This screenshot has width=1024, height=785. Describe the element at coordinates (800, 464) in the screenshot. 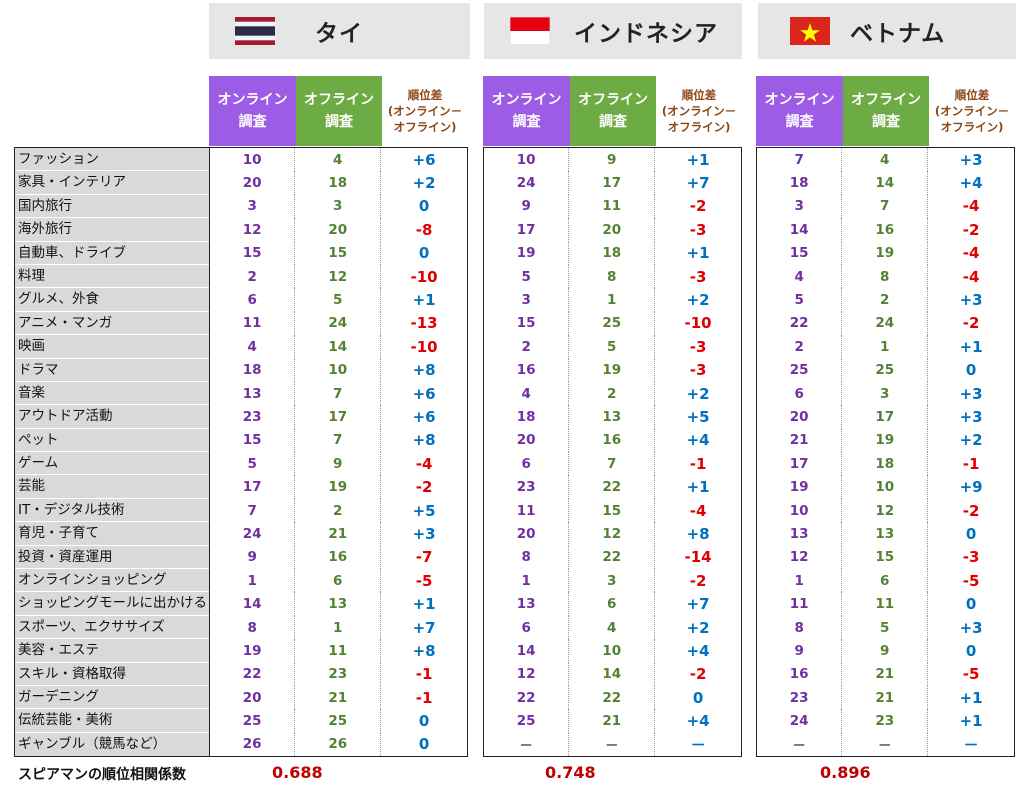

I see `online-rank-cell: 17` at that location.